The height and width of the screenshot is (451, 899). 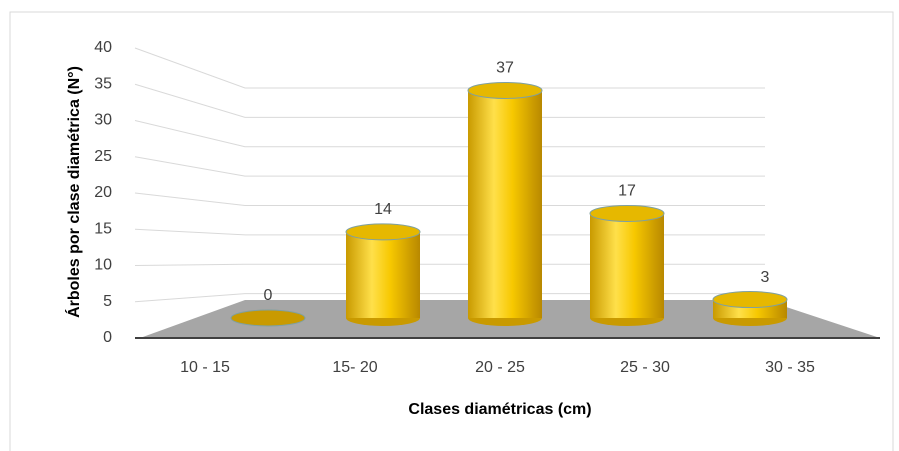 What do you see at coordinates (103, 156) in the screenshot?
I see `y-tick-label: 25` at bounding box center [103, 156].